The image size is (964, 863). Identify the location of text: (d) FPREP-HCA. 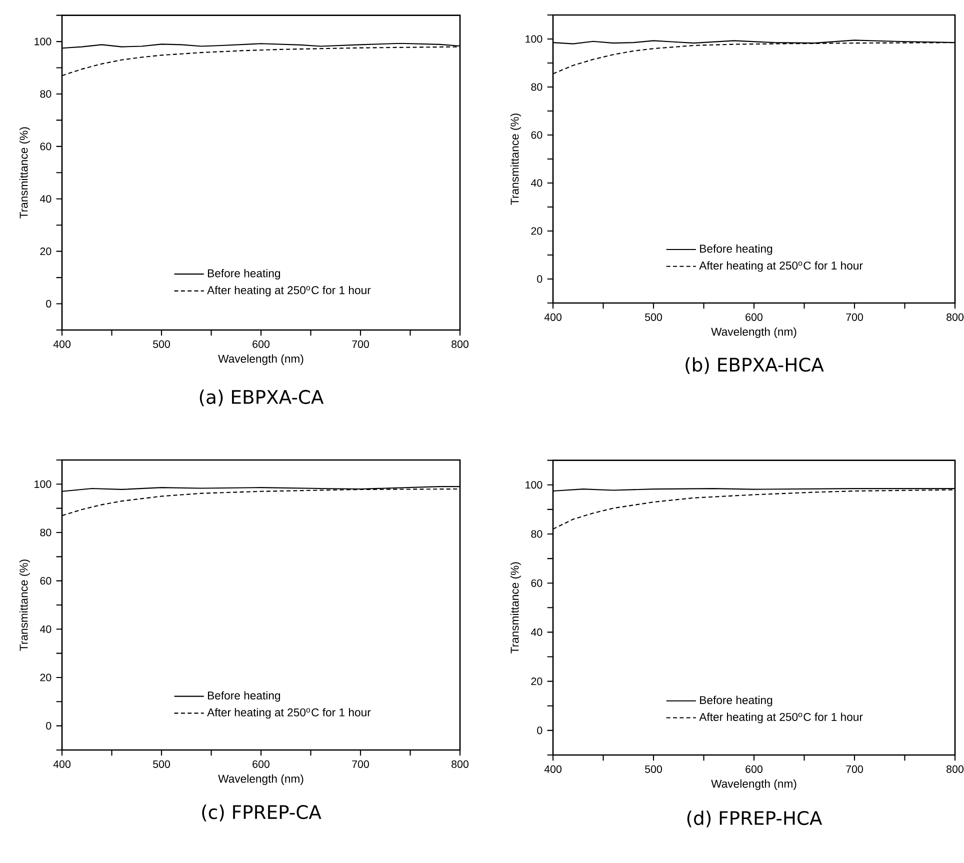
(754, 819).